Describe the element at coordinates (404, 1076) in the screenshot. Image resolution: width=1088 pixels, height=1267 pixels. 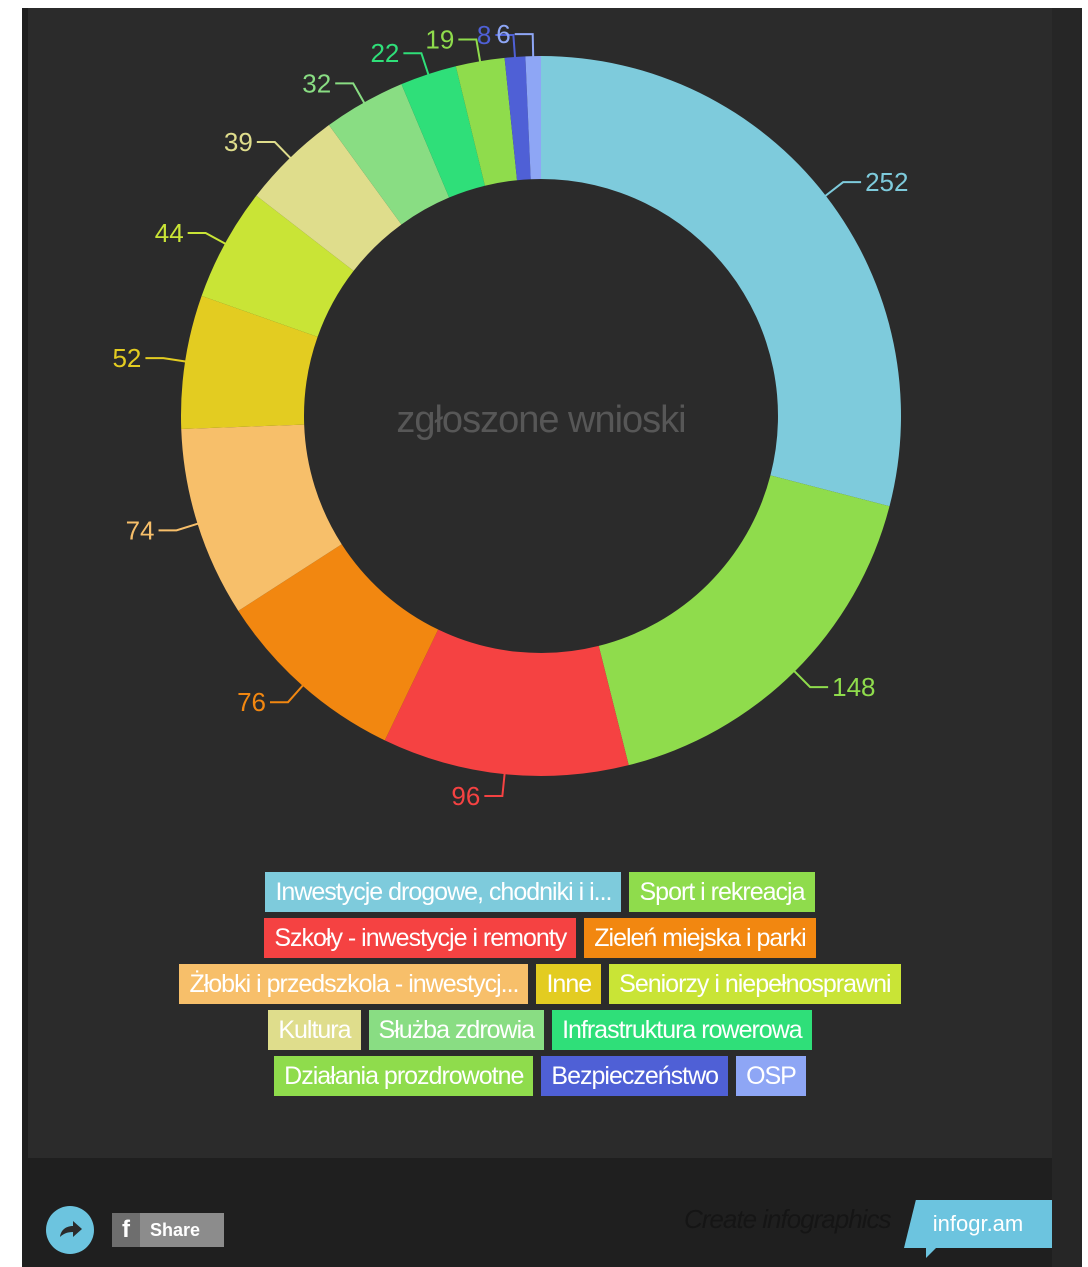
I see `legend-item: Działania prozdrowotne` at that location.